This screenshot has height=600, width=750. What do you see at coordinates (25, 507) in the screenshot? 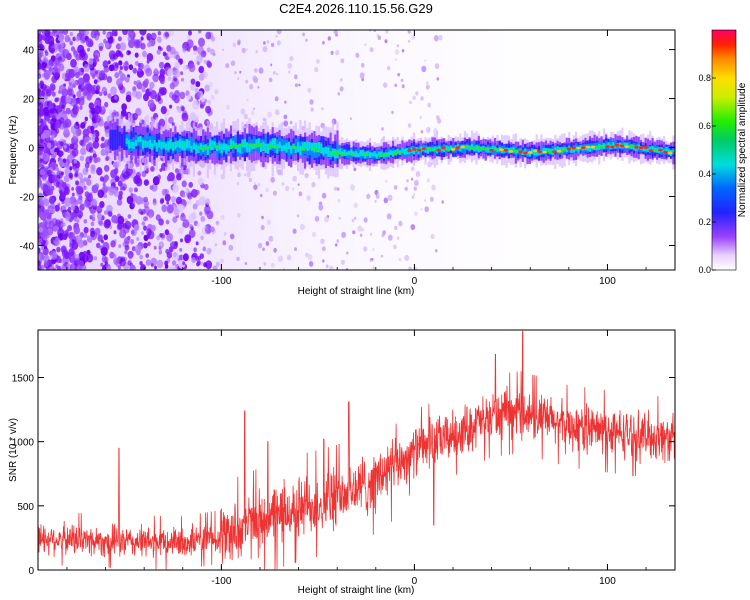
I see `y-tick-label: 500` at bounding box center [25, 507].